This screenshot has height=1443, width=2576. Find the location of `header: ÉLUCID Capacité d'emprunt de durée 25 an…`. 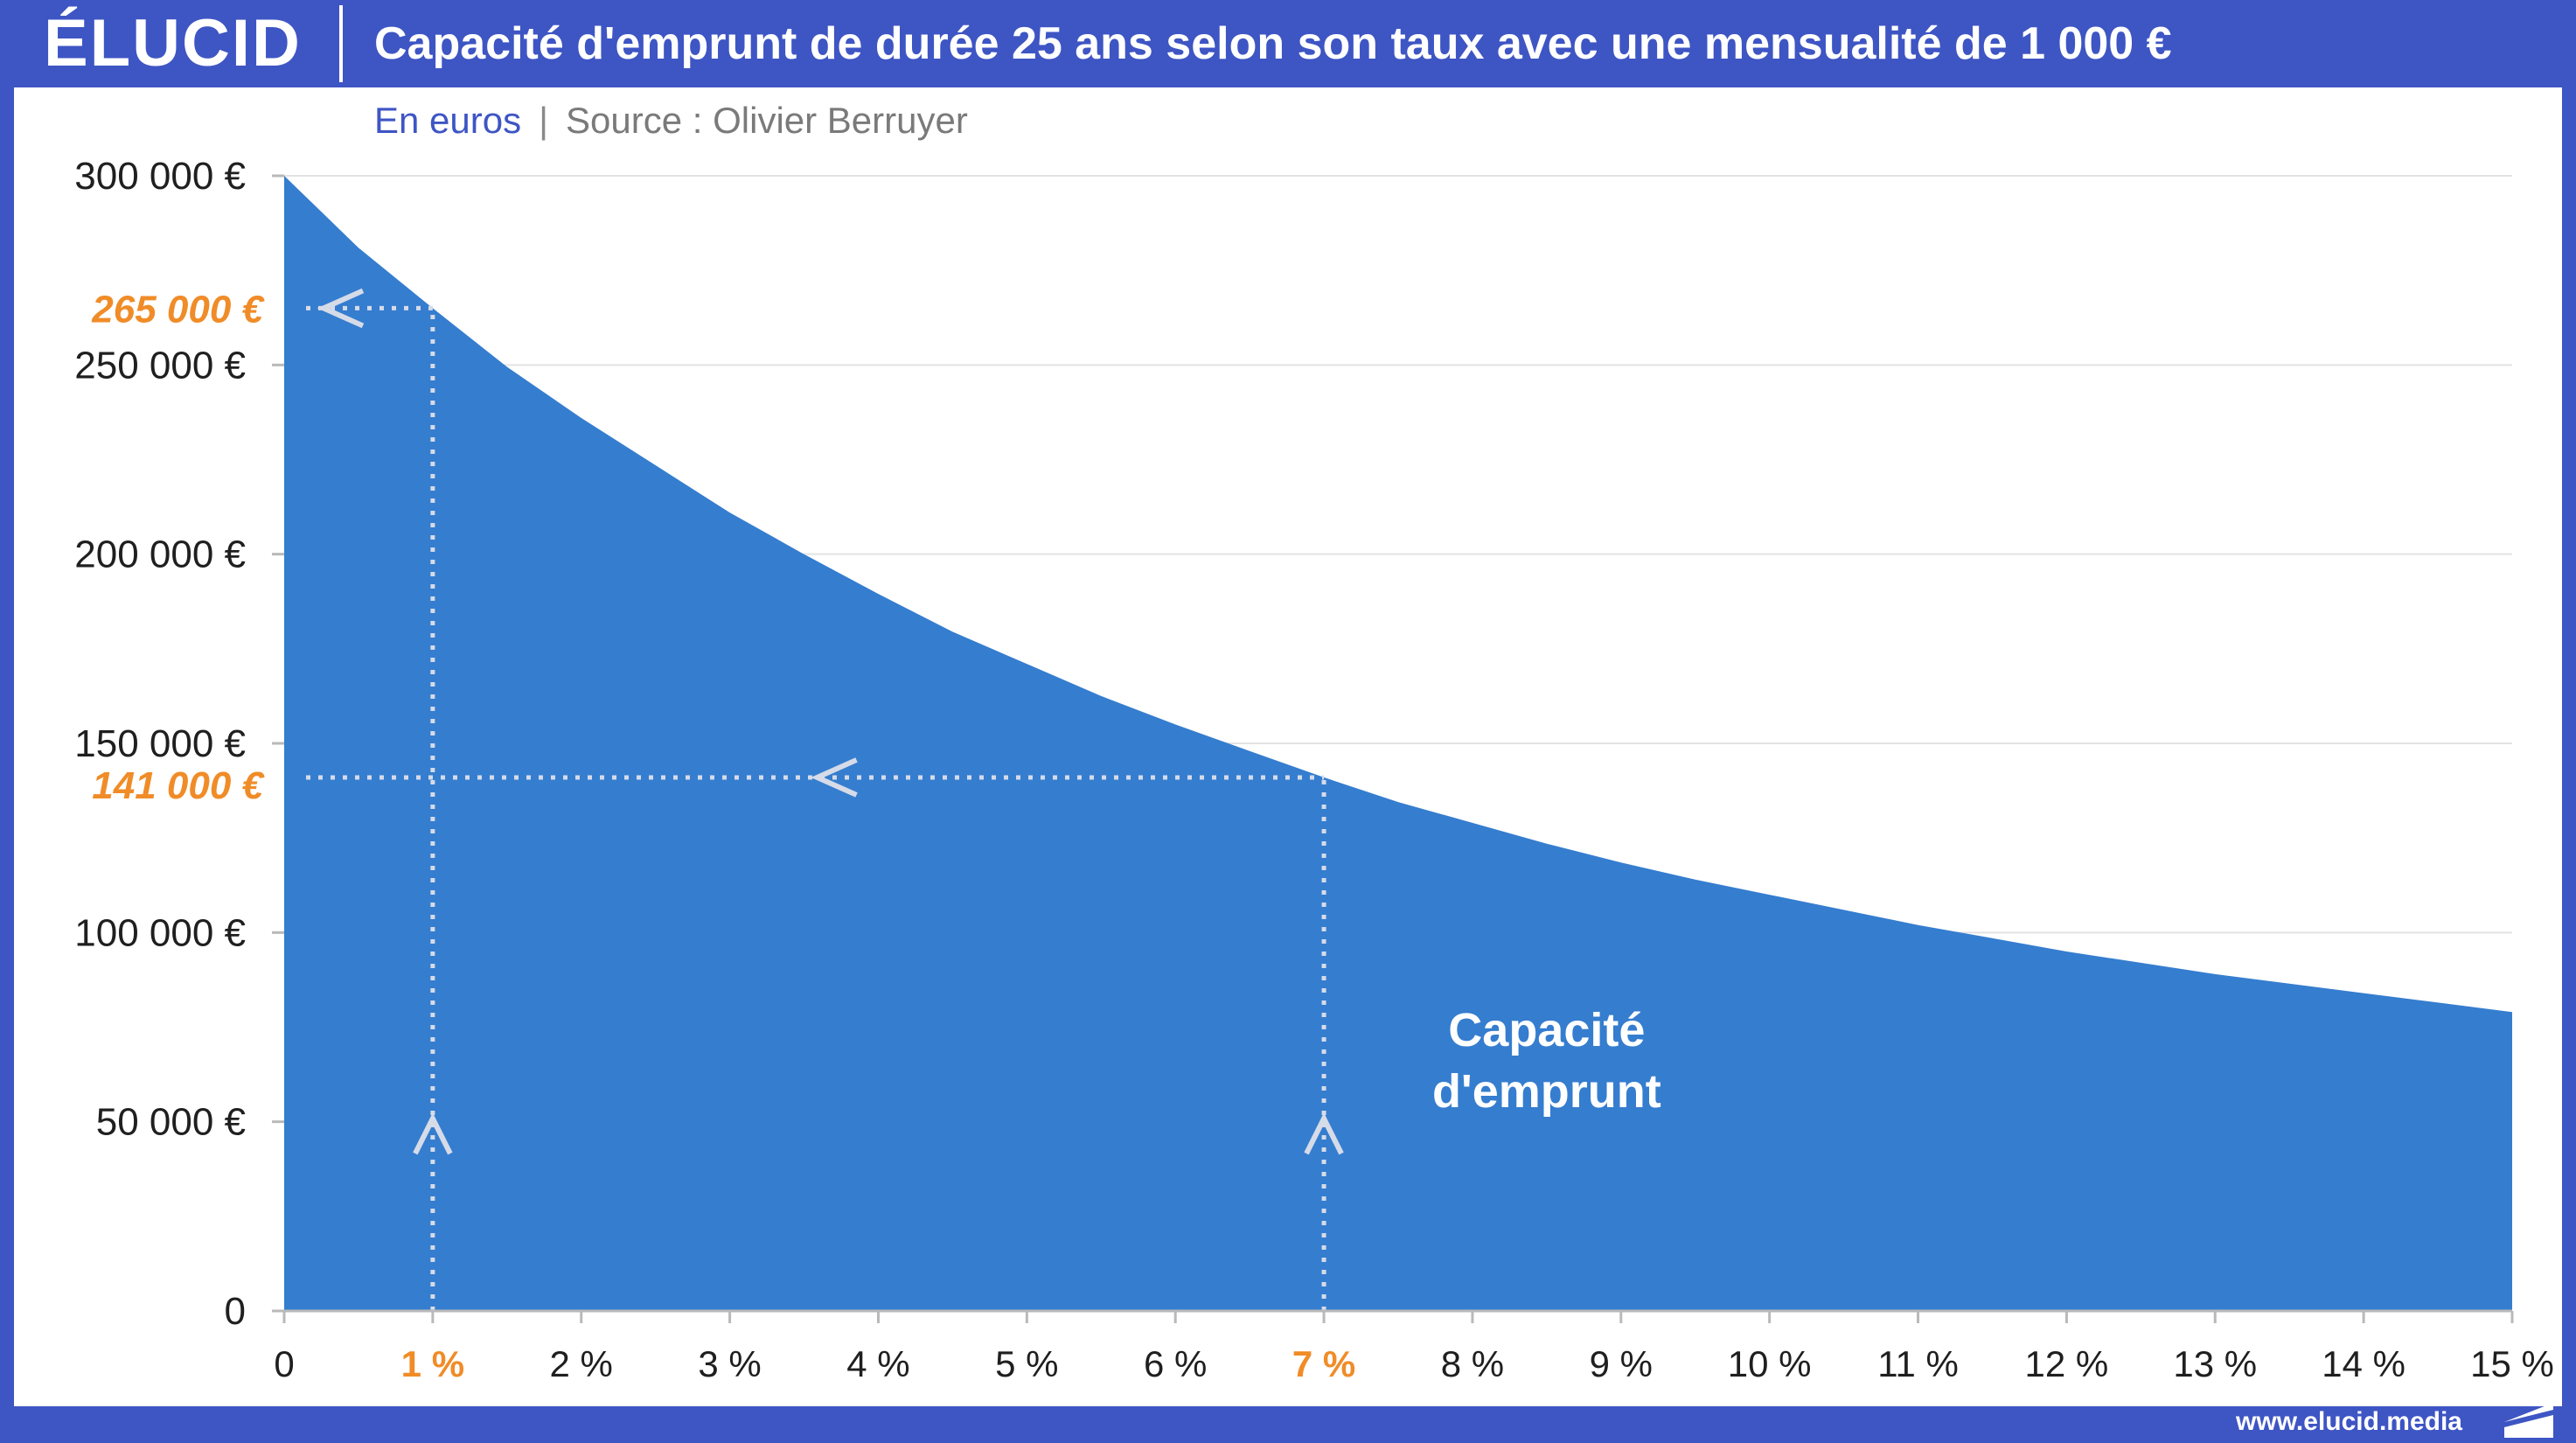

header: ÉLUCID Capacité d'emprunt de durée 25 an… is located at coordinates (1288, 43).